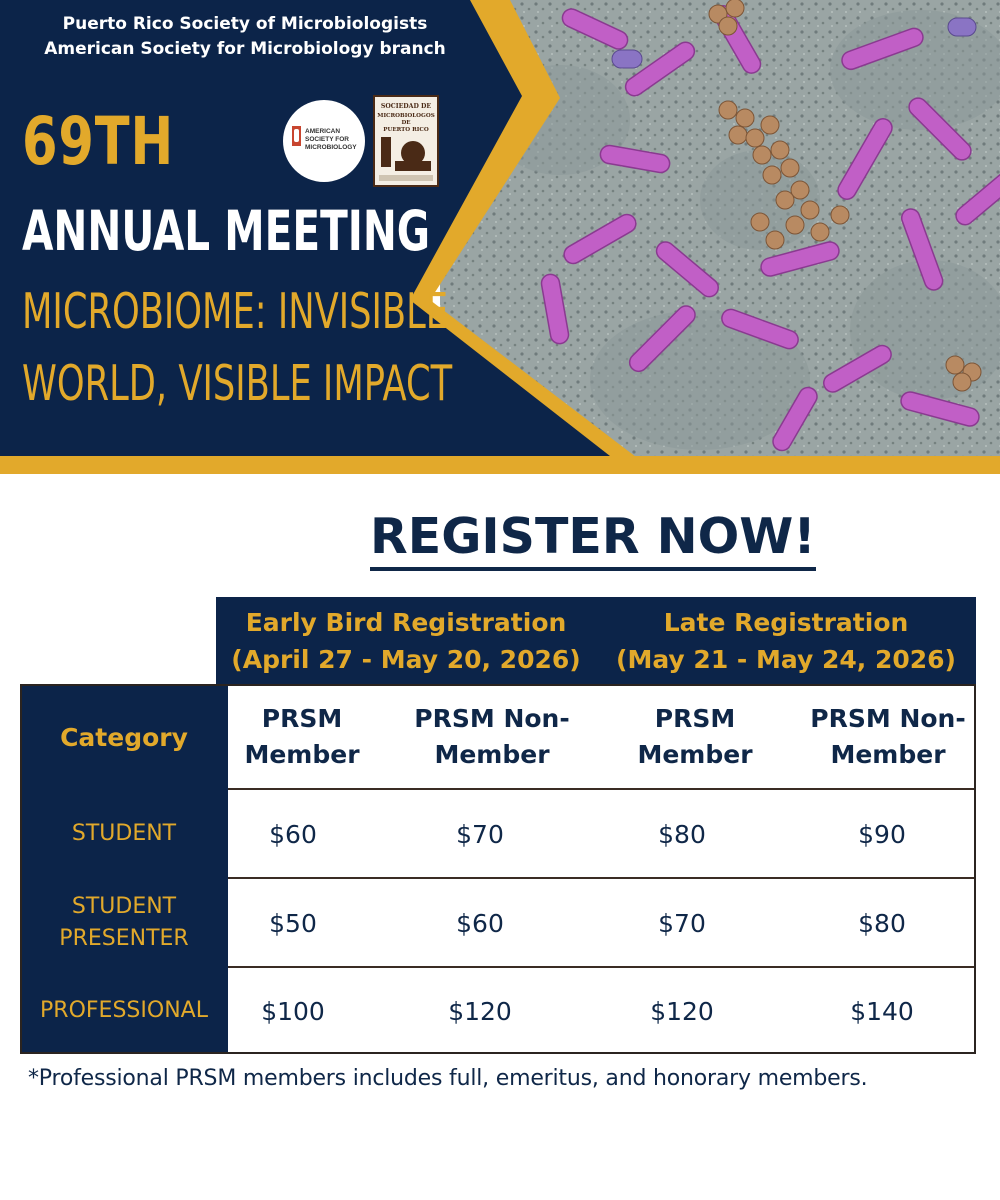  I want to click on asm-logo-text: AMERICAN SOCIETY FOR MICROBIOLOGY, so click(331, 139).